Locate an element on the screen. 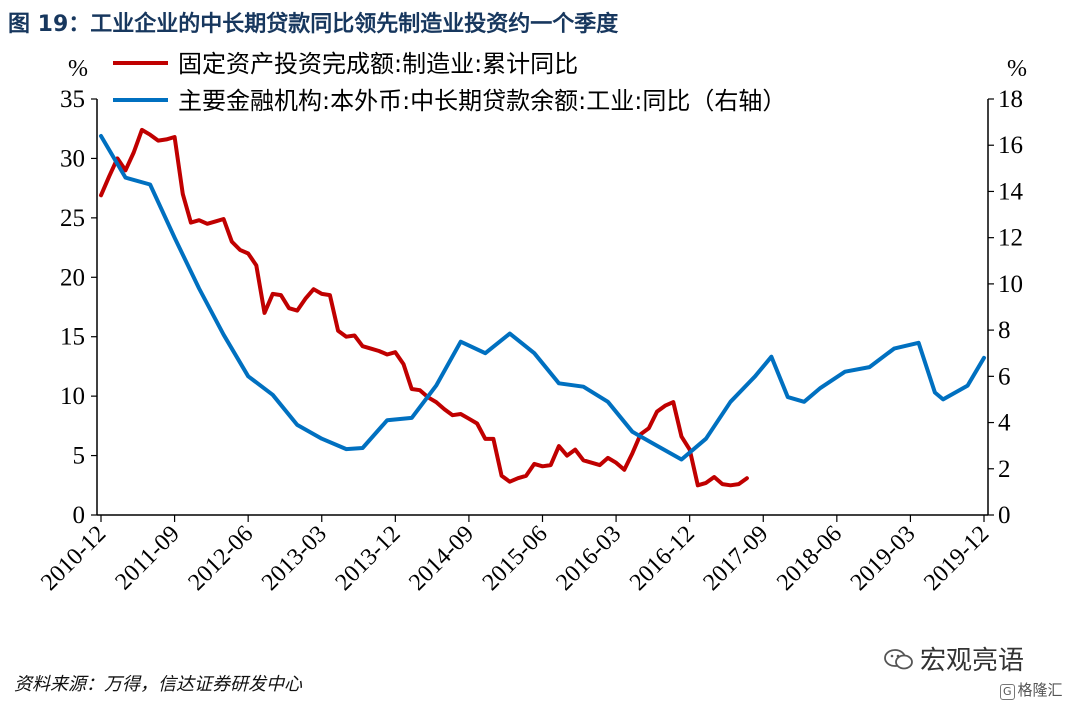  x-tick-label: 2019-12 is located at coordinates (956, 558).